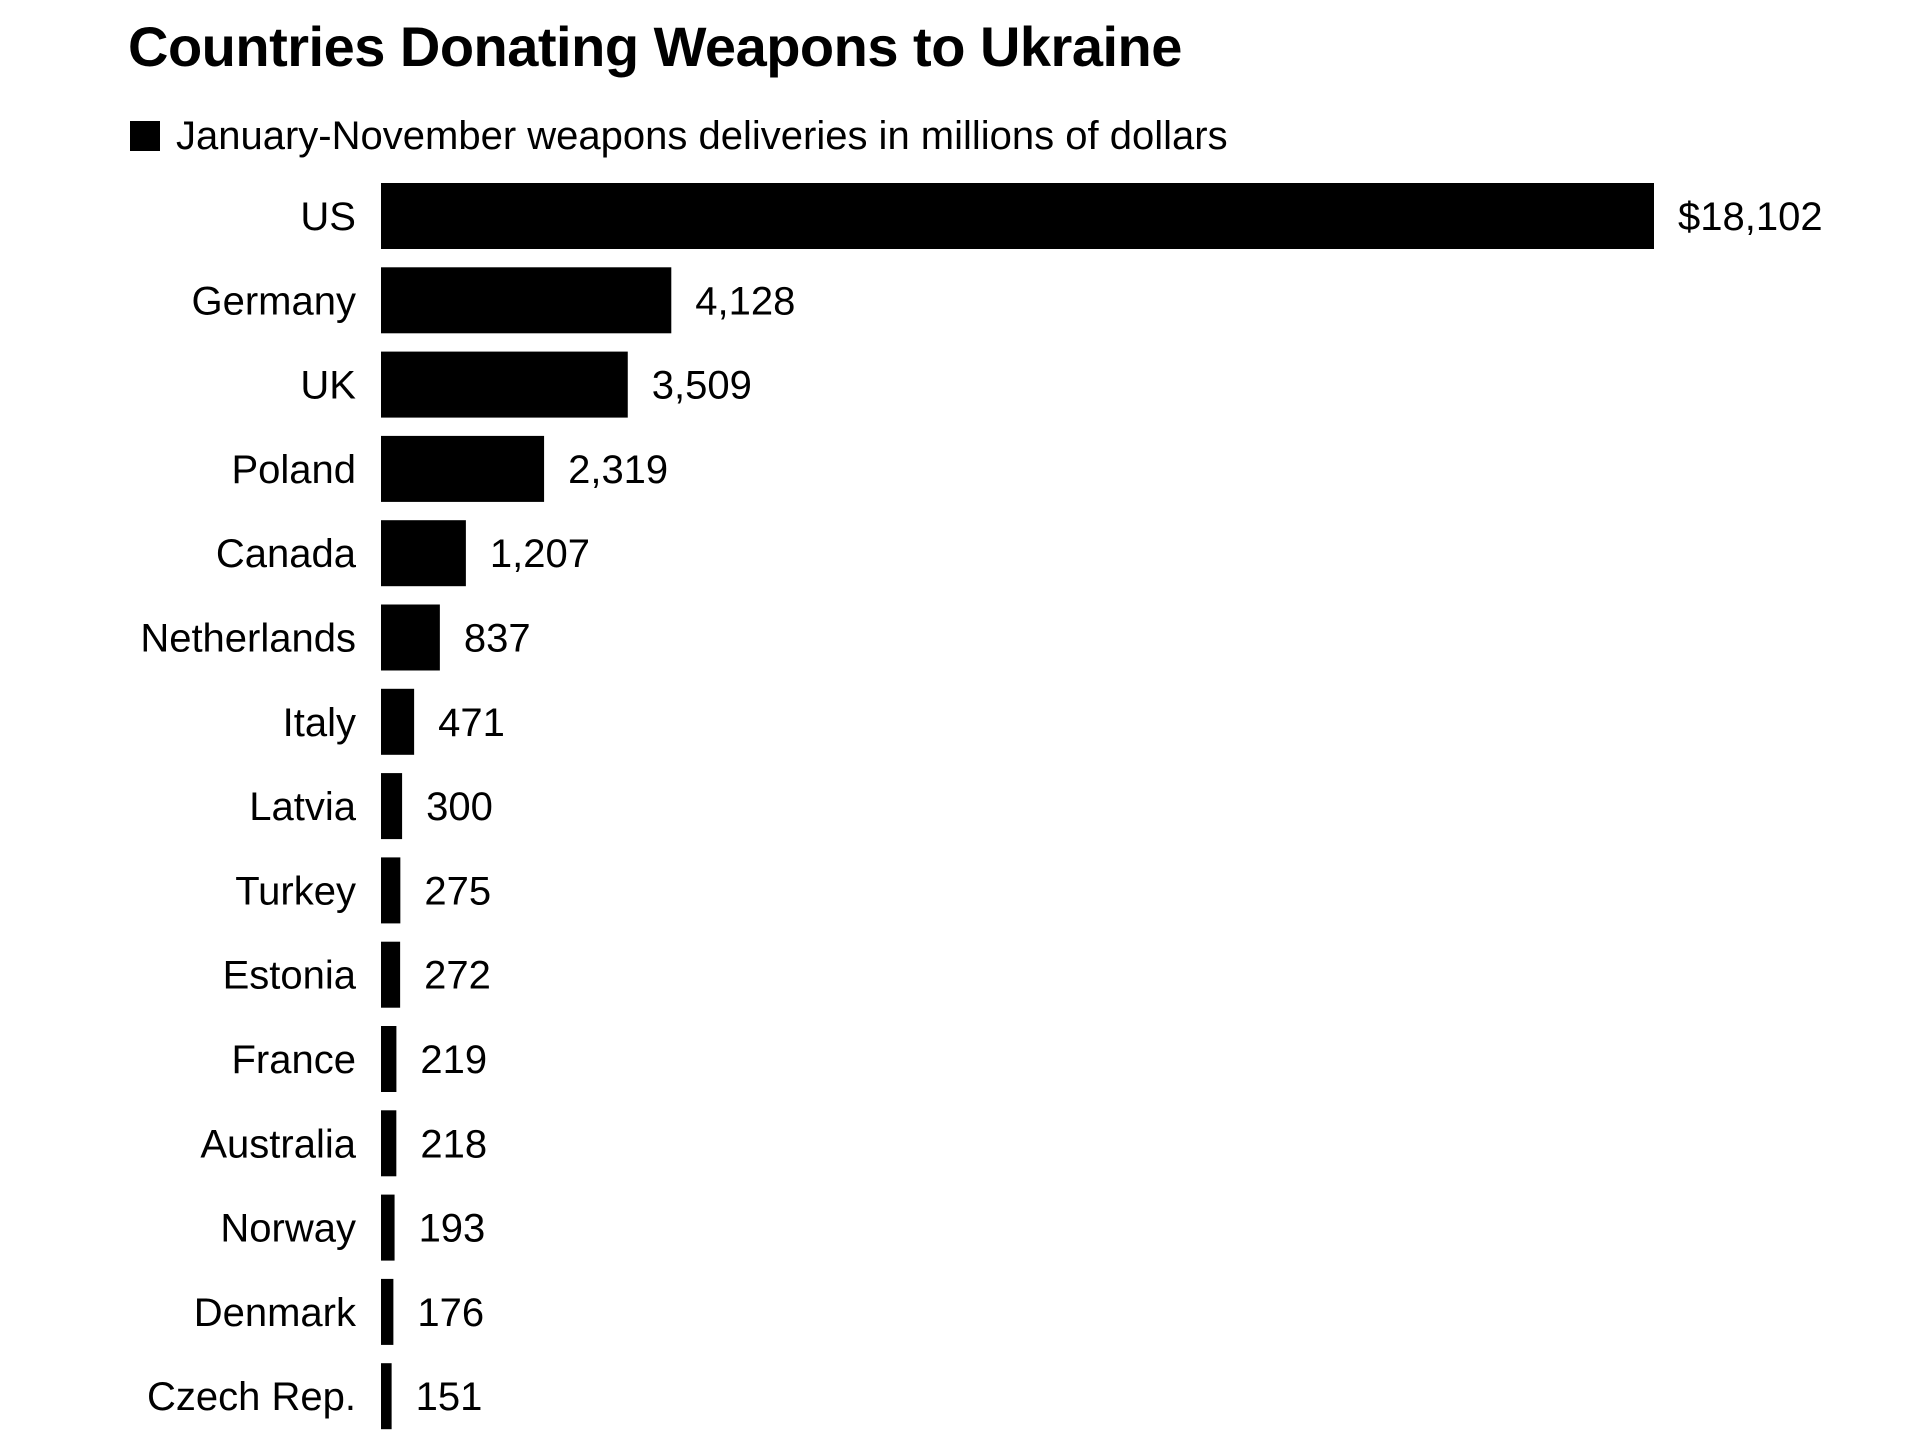  What do you see at coordinates (450, 1313) in the screenshot?
I see `value-label: 176` at bounding box center [450, 1313].